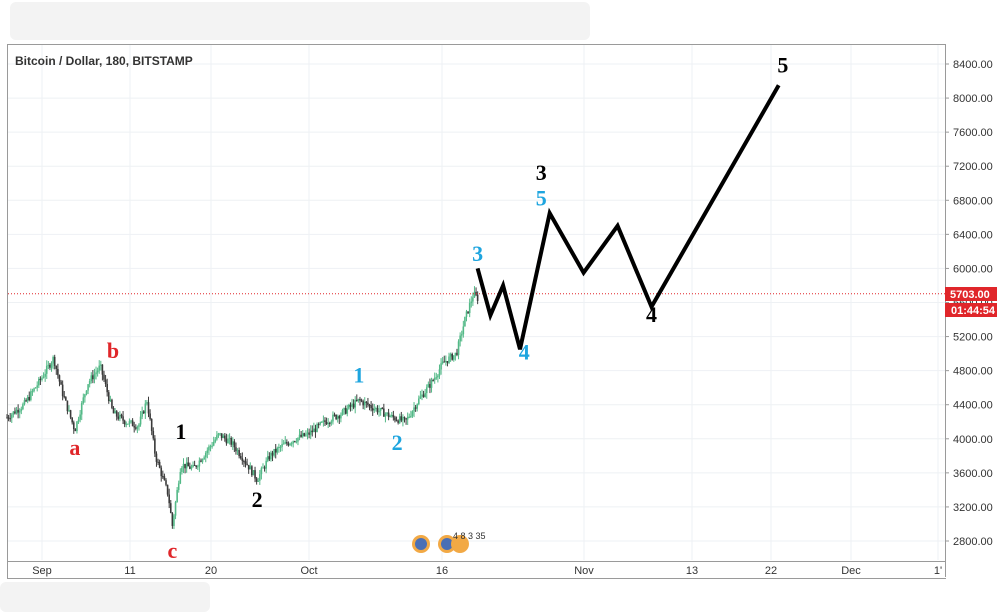  Describe the element at coordinates (973, 338) in the screenshot. I see `price-tick-label: 5200.00` at that location.